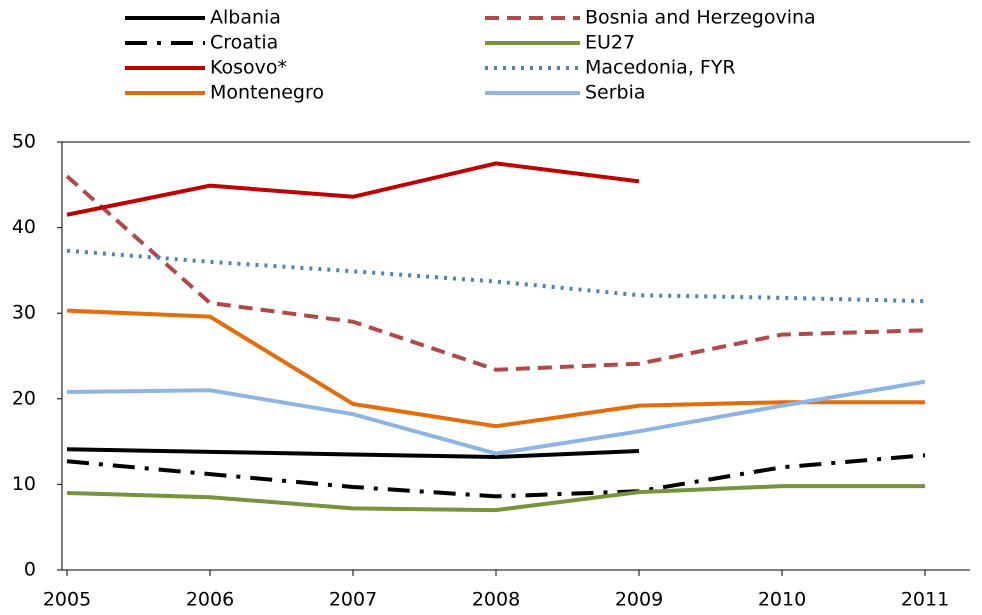 The image size is (982, 615). What do you see at coordinates (610, 43) in the screenshot?
I see `legend-label: EU27` at bounding box center [610, 43].